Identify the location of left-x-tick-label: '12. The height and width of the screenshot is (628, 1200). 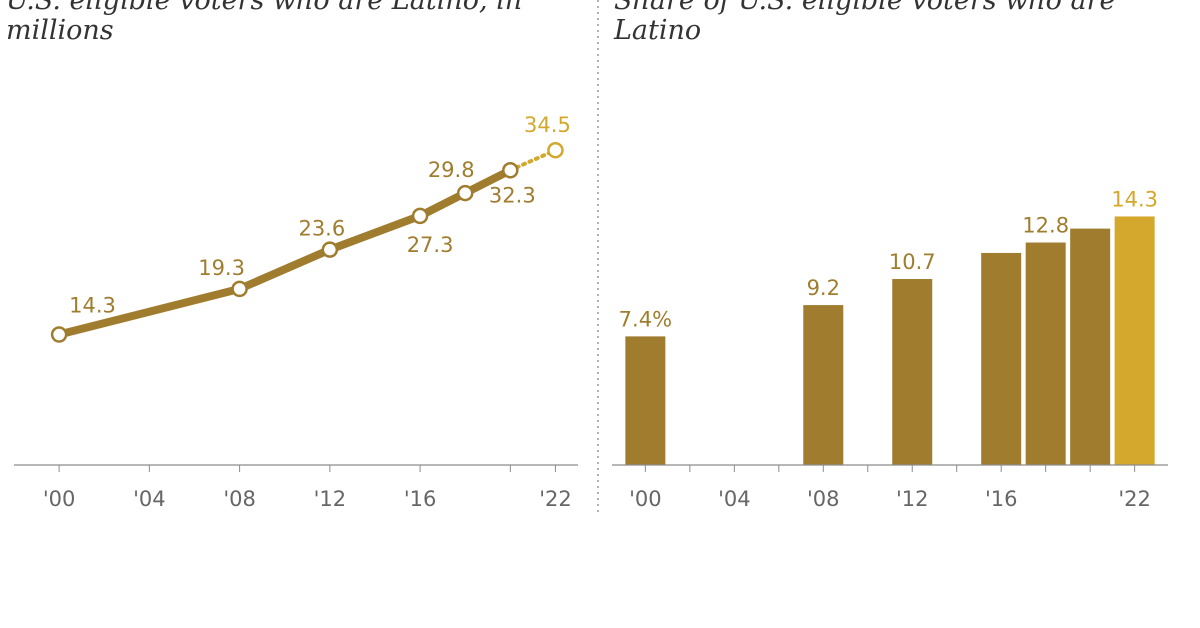
(330, 499).